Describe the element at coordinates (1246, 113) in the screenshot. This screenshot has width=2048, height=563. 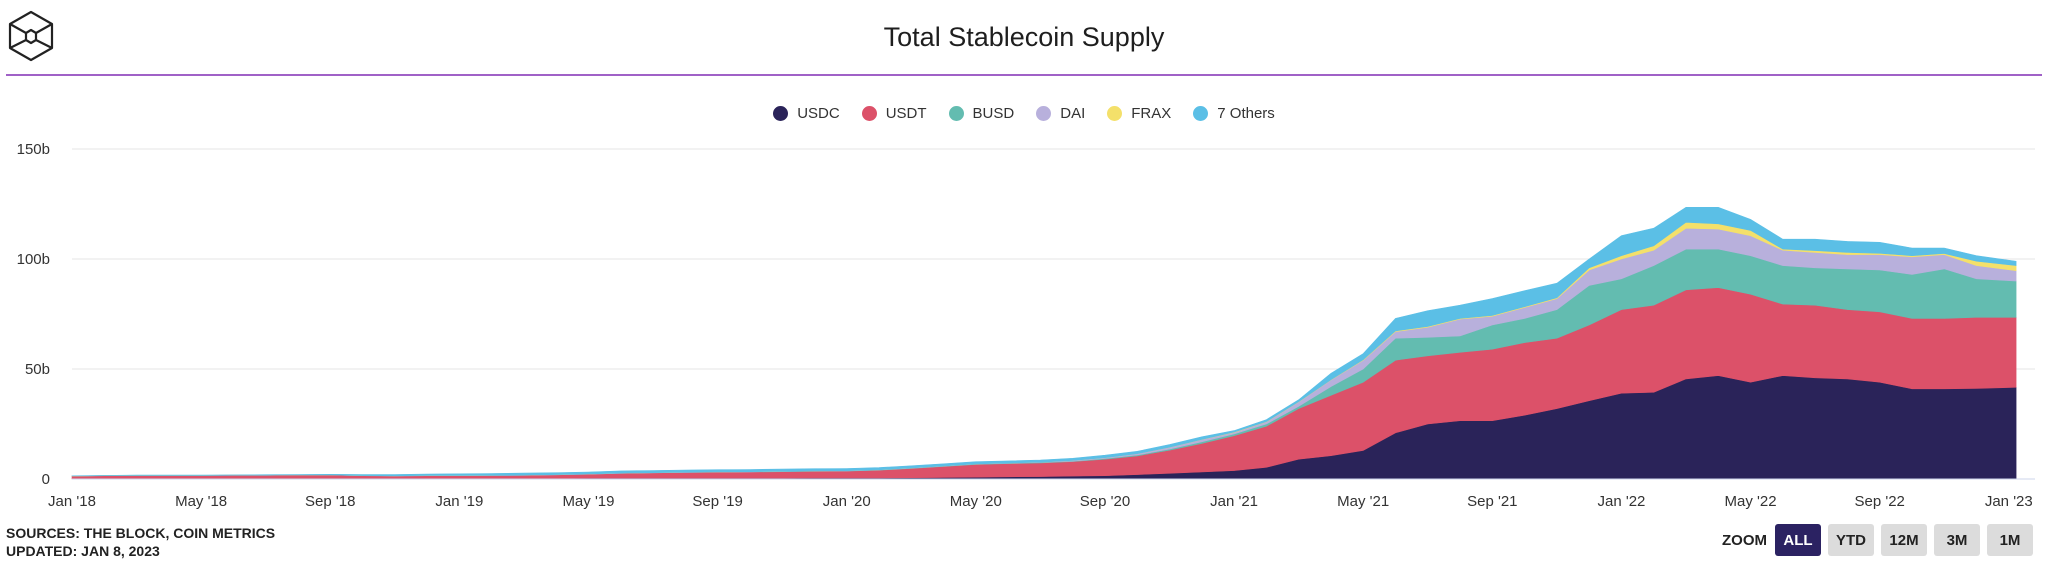
I see `legend-label: 7 Others` at that location.